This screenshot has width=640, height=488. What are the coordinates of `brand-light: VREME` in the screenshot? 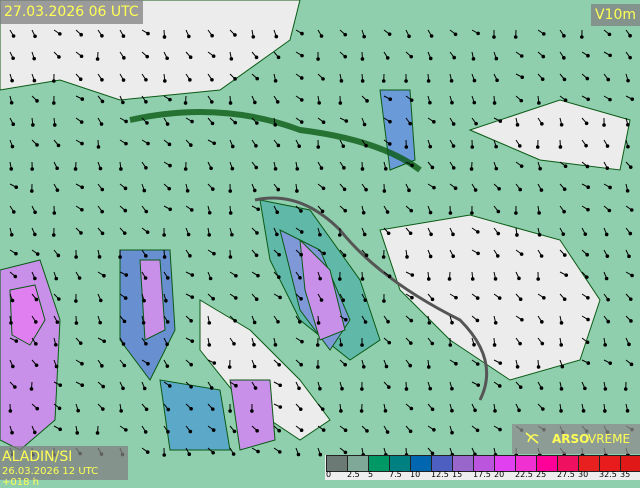 It's located at (609, 439).